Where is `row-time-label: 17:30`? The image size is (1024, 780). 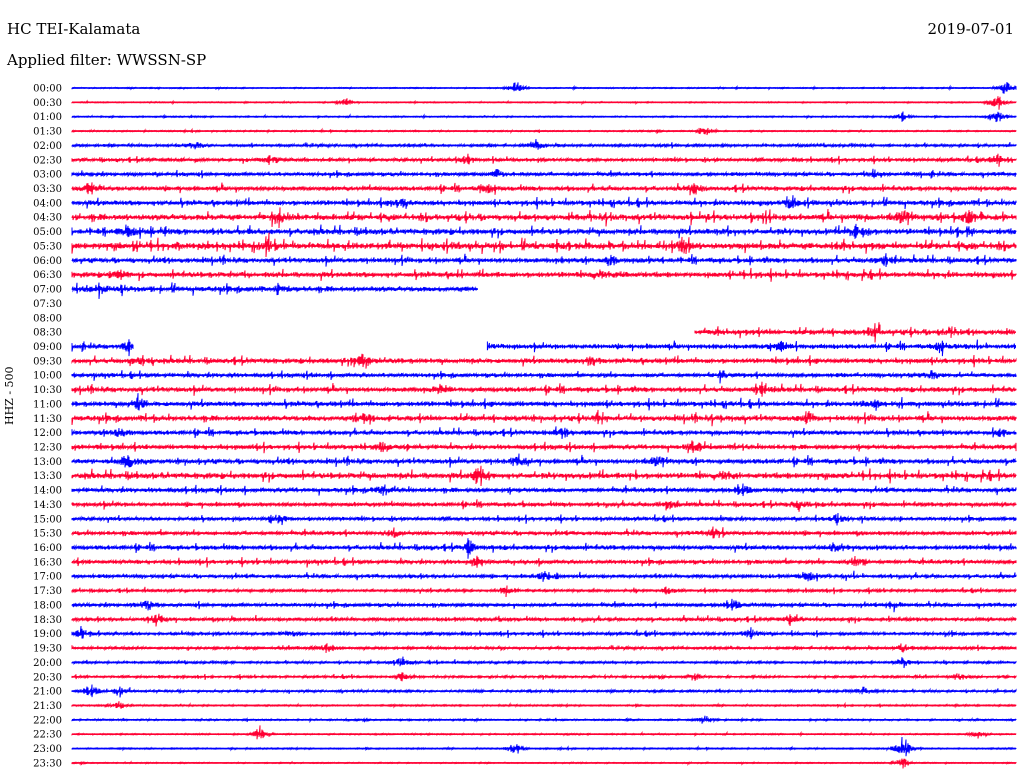 row-time-label: 17:30 is located at coordinates (47, 591).